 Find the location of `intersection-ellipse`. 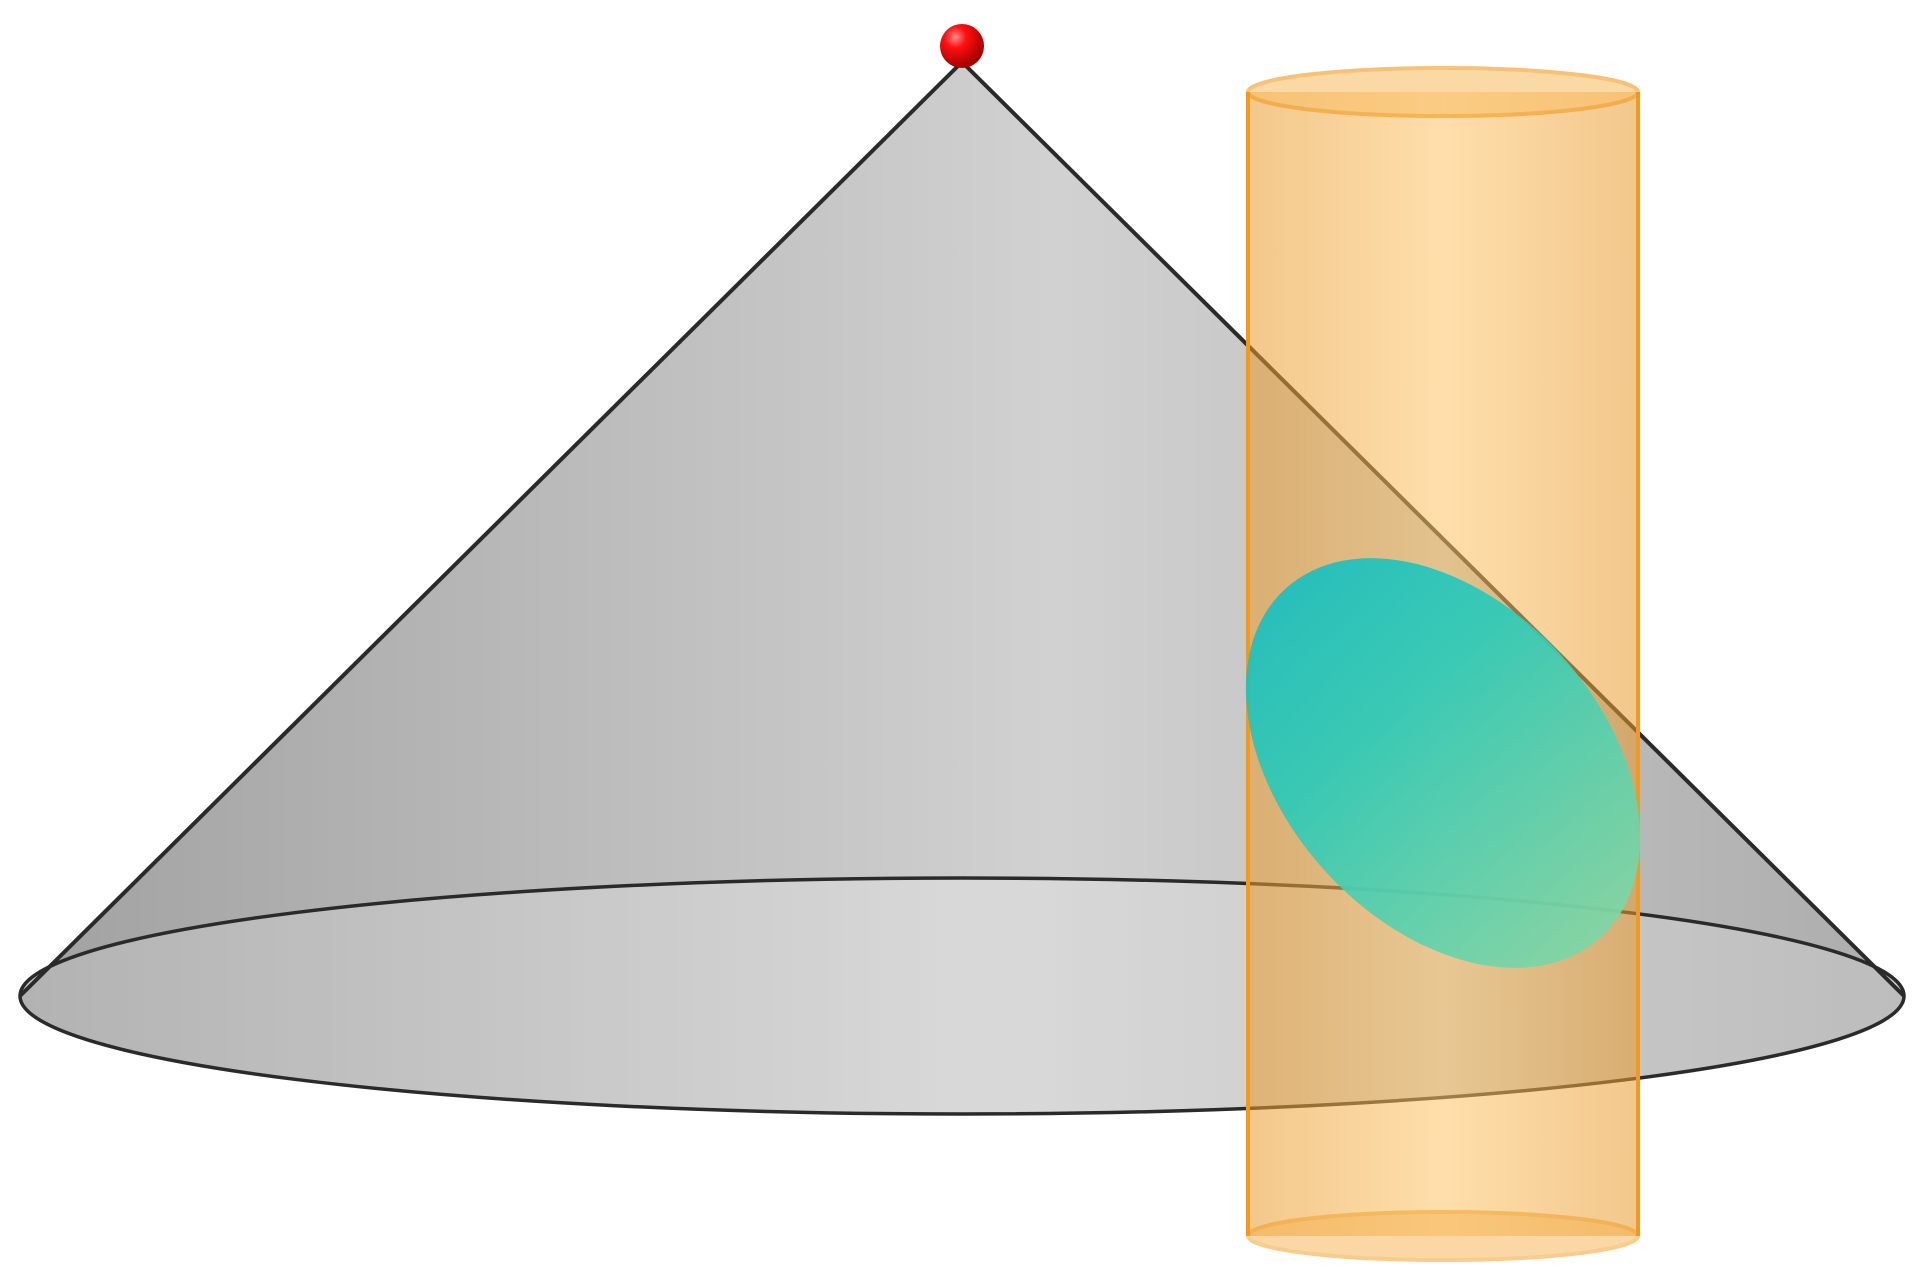

intersection-ellipse is located at coordinates (1443, 763).